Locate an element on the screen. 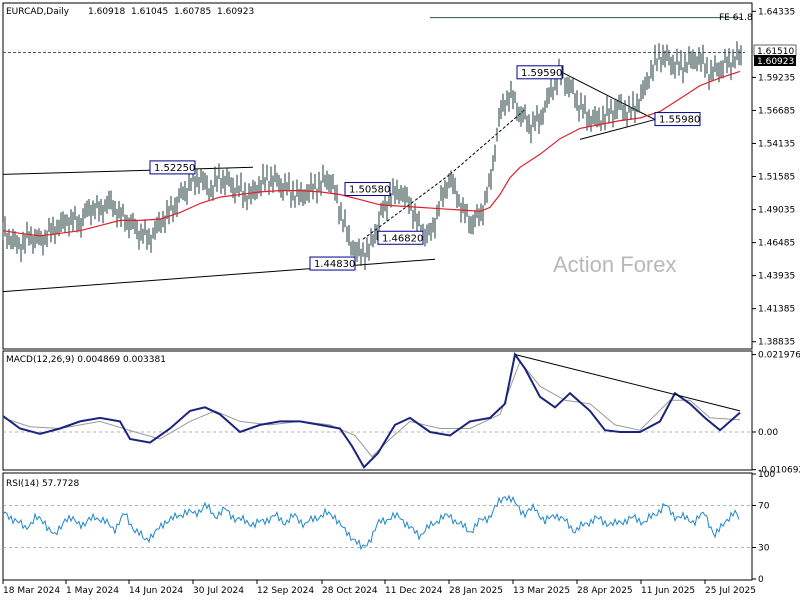  annotation-label: 1.55980 is located at coordinates (679, 120).